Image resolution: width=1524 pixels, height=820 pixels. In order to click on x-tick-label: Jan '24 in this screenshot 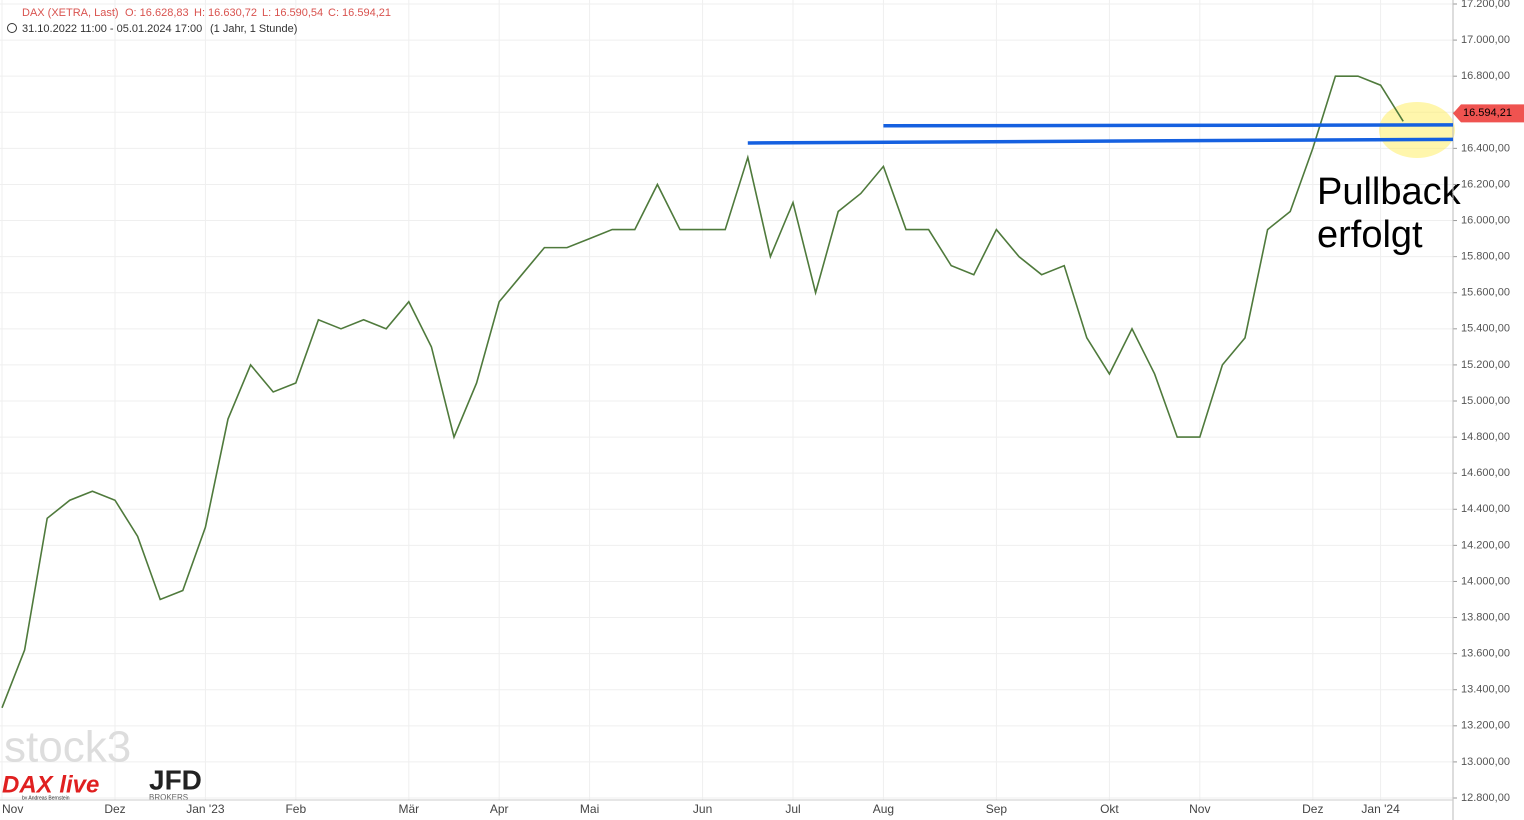, I will do `click(1380, 809)`.